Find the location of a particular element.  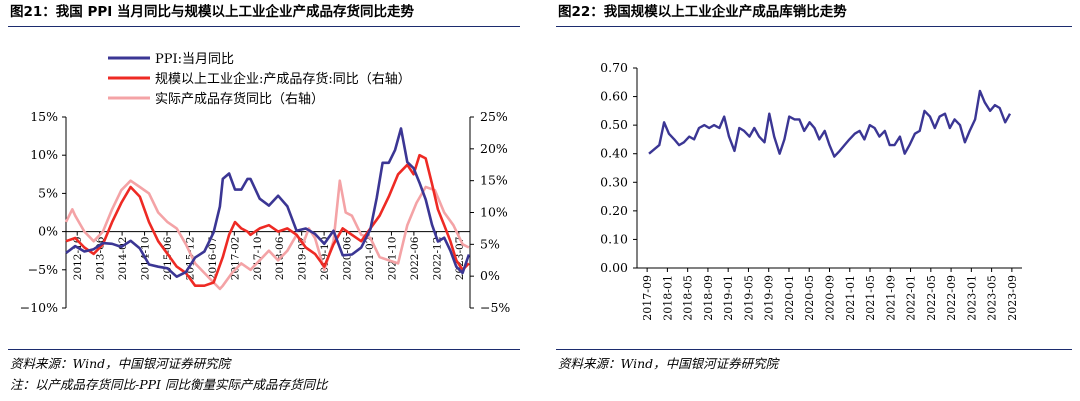

x-tick-label-right-chart: 2019-01 is located at coordinates (728, 298).